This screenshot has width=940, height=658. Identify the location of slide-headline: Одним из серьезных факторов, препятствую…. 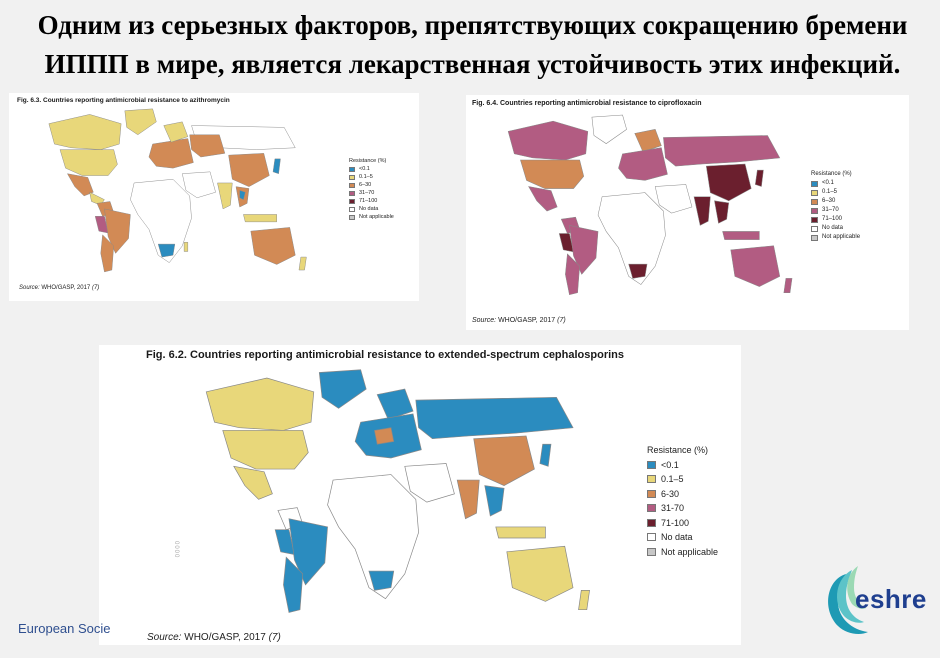
(472, 45).